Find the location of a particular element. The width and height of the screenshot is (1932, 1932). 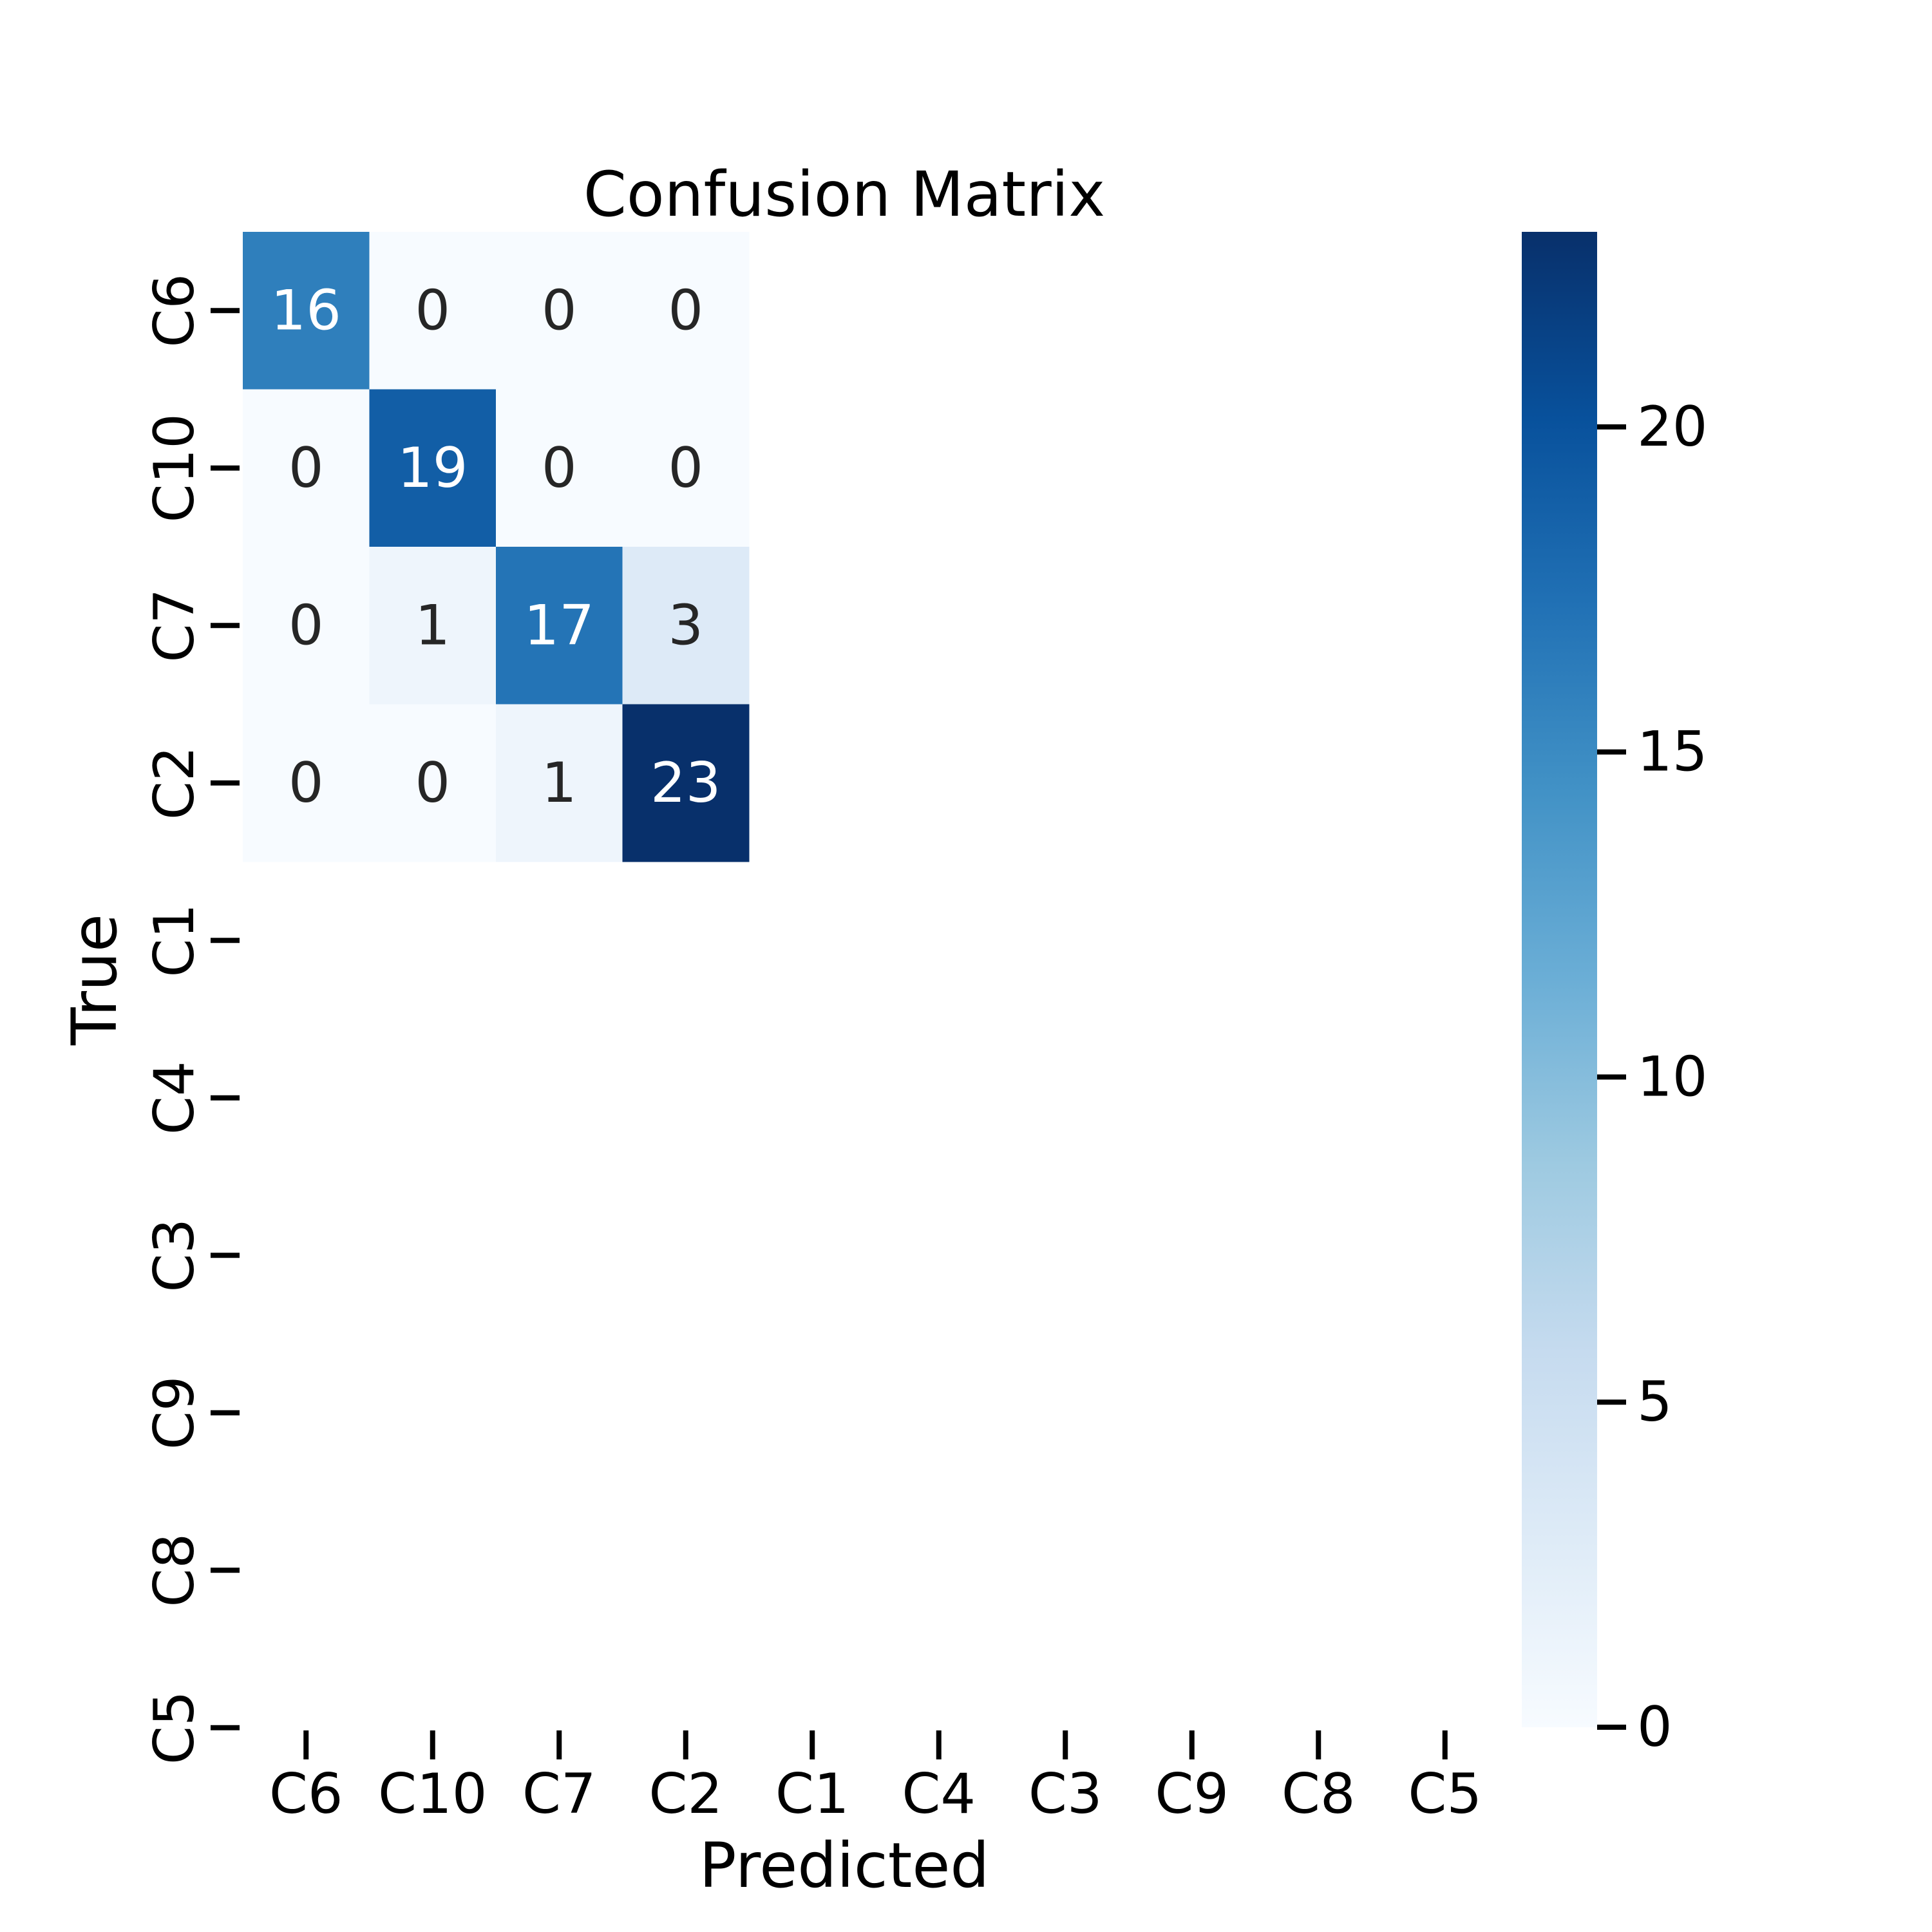

heatmap-cell-r1-c0 is located at coordinates (306, 468).